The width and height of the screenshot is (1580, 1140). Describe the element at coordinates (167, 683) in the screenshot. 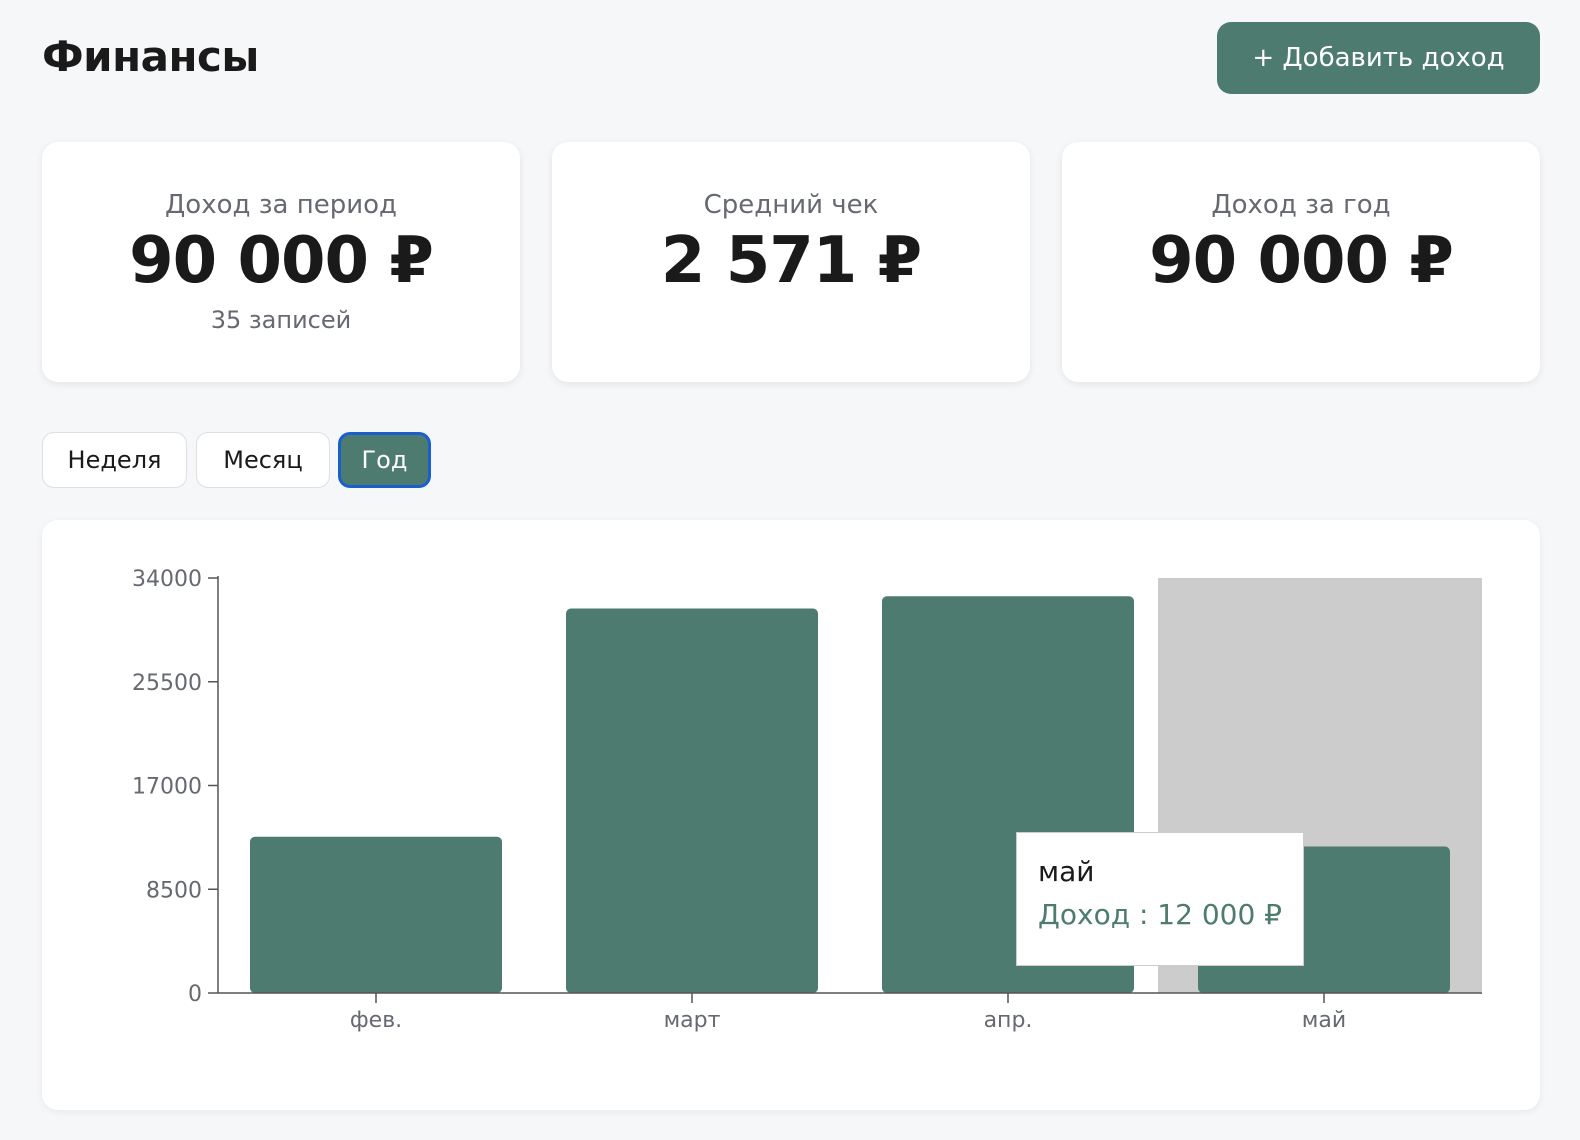

I see `y-tick-label: 25500` at that location.